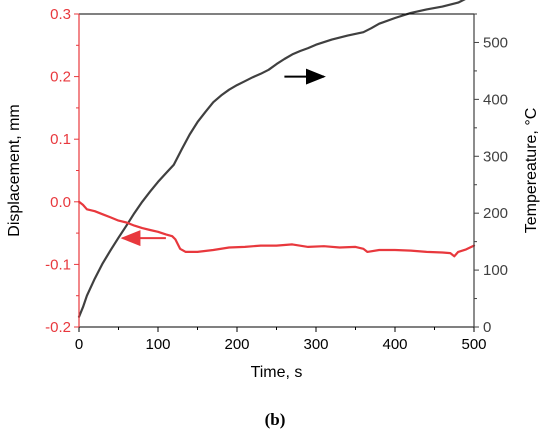  Describe the element at coordinates (60, 202) in the screenshot. I see `left-y-tick-label: 0.0` at that location.